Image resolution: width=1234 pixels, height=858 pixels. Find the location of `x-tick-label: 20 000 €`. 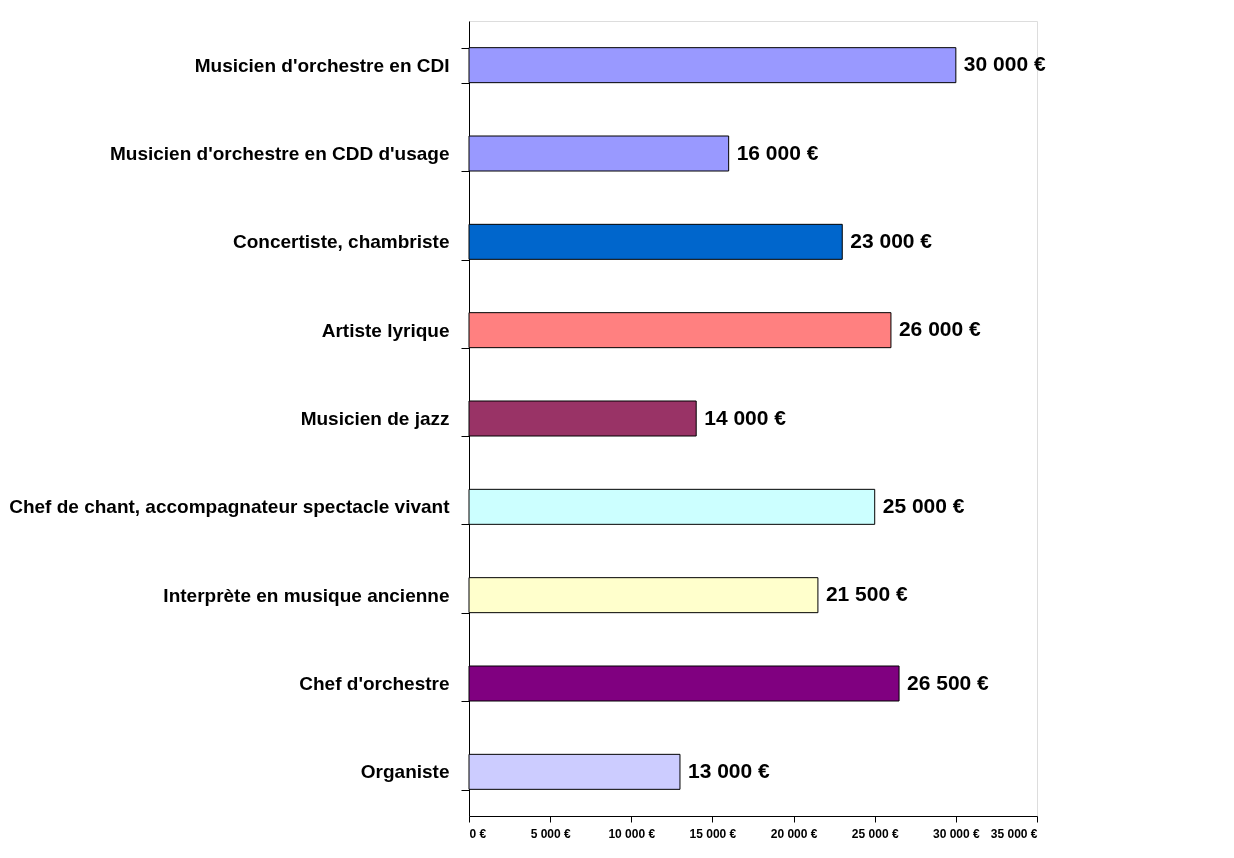

x-tick-label: 20 000 € is located at coordinates (794, 833).